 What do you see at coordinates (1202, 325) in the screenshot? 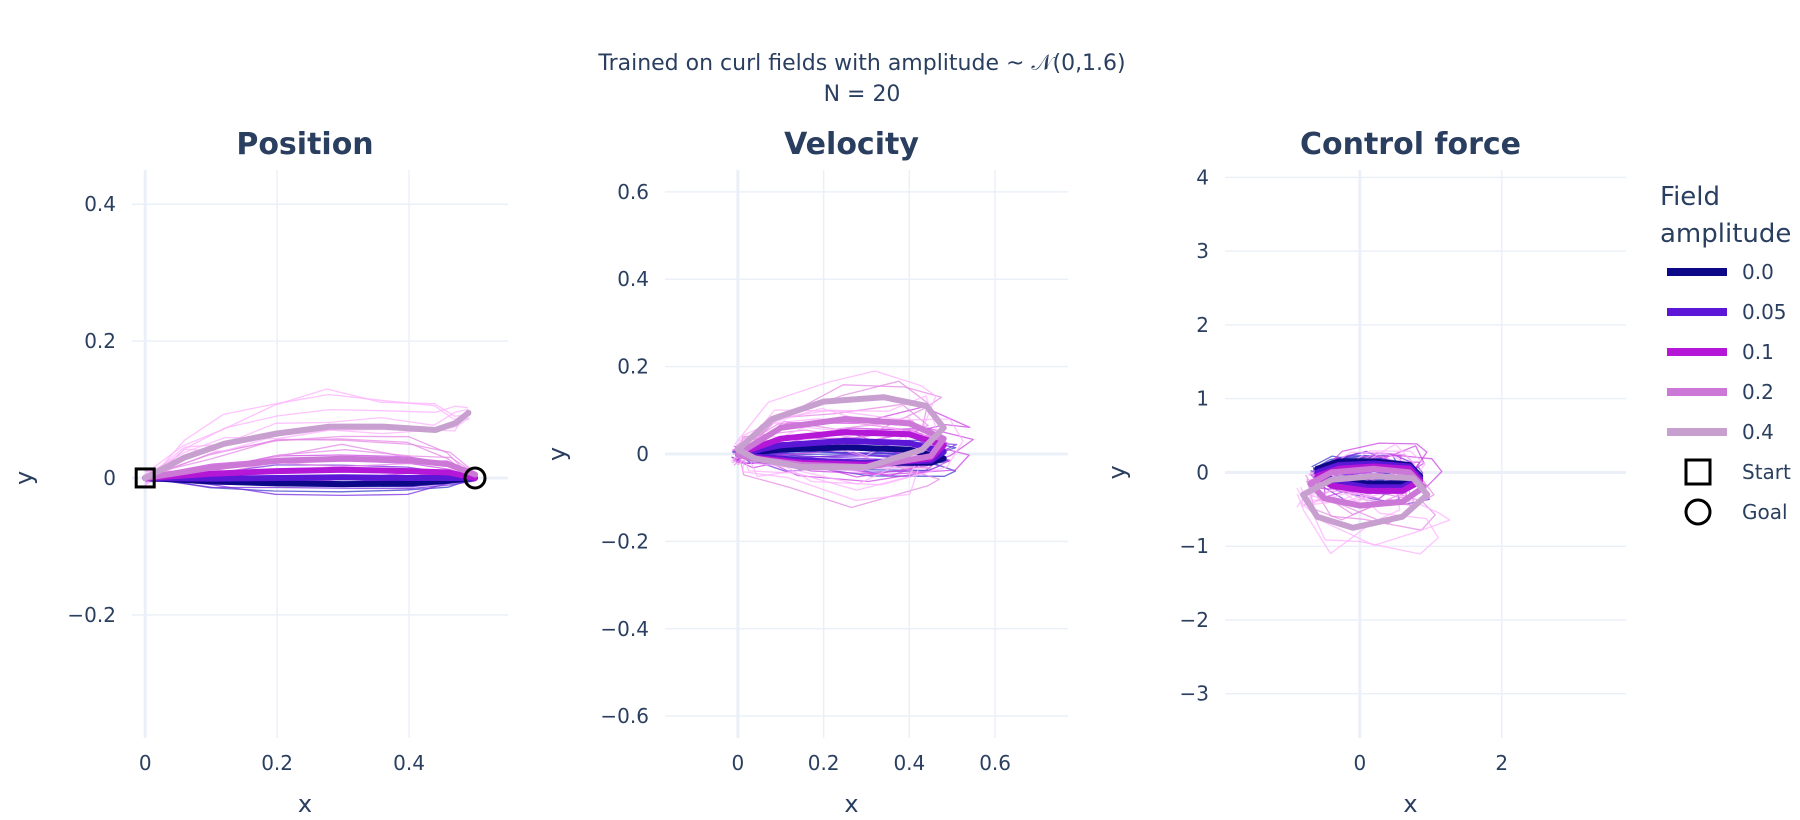
I see `y-tick-label: 2` at bounding box center [1202, 325].